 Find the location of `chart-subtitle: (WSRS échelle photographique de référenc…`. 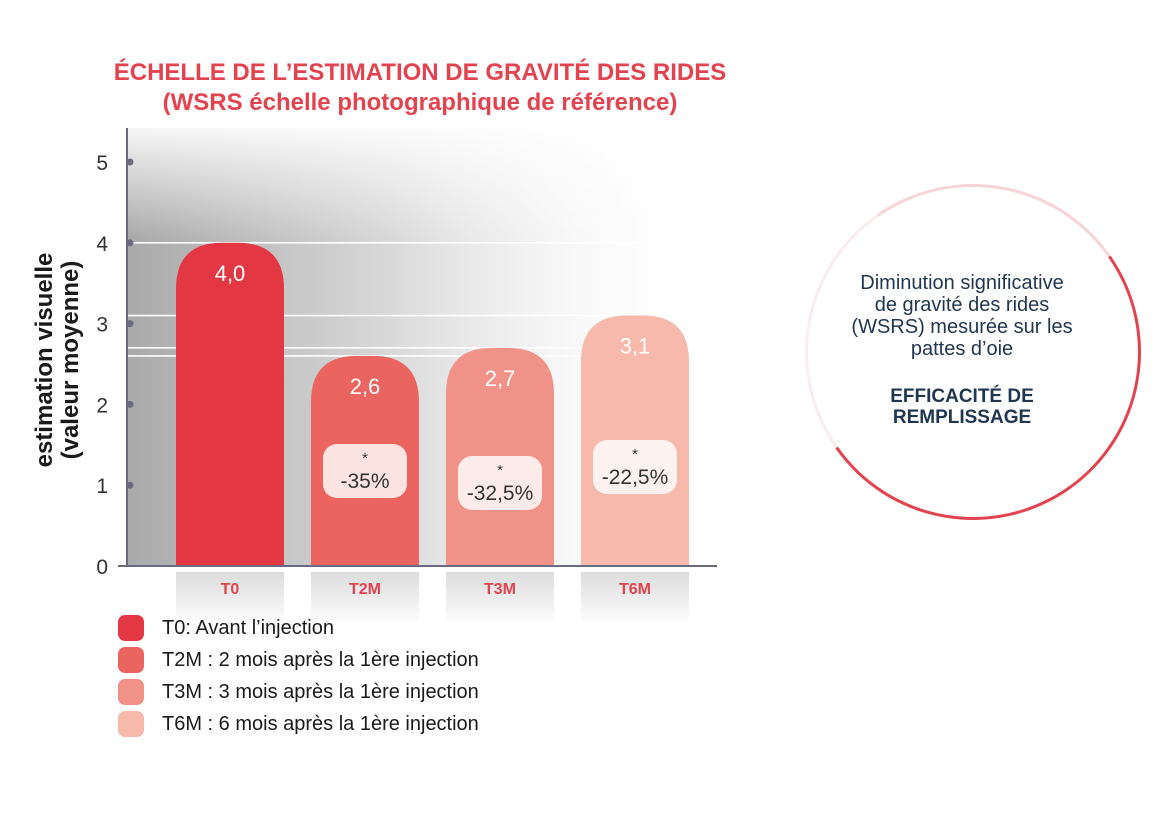

chart-subtitle: (WSRS échelle photographique de référenc… is located at coordinates (420, 102).